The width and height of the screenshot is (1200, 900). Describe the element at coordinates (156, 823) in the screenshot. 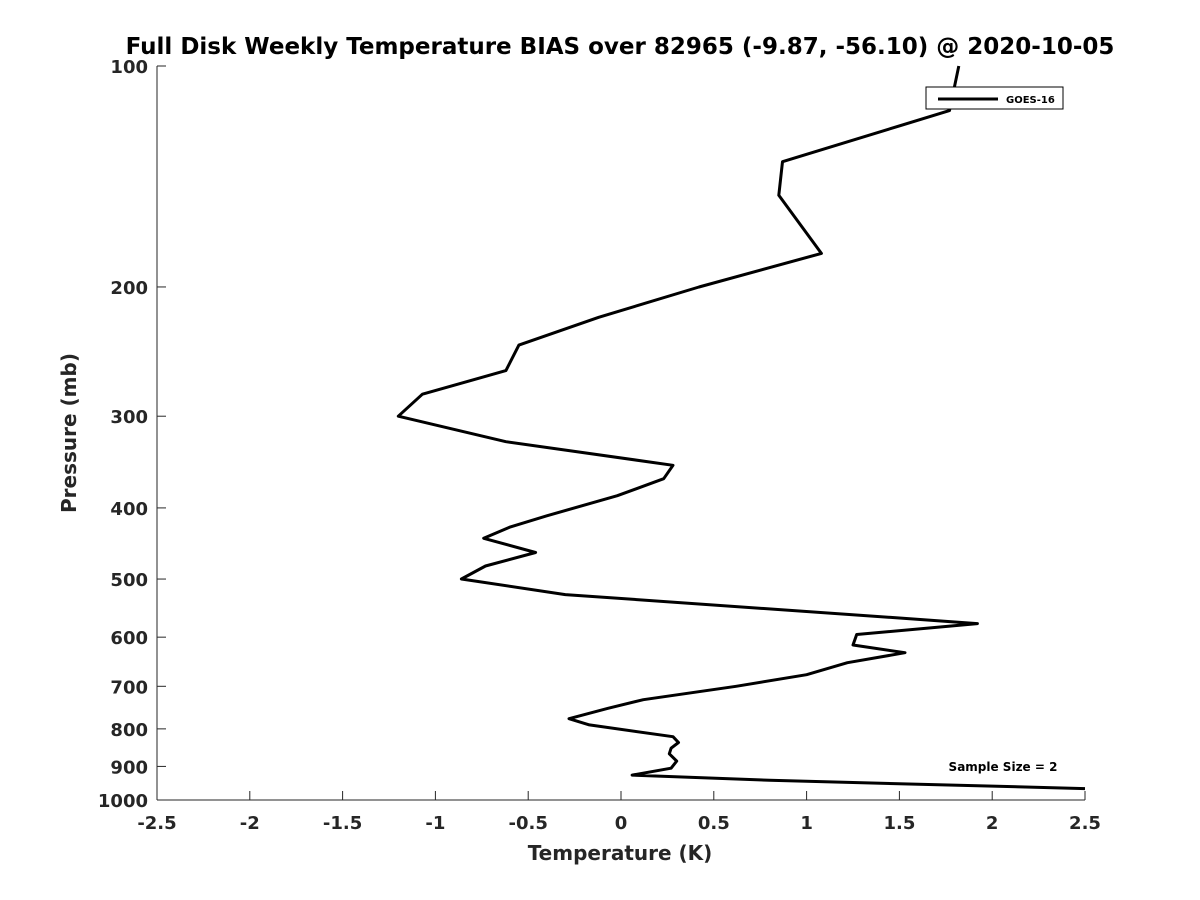

I see `x-tick-label: -2.5` at that location.